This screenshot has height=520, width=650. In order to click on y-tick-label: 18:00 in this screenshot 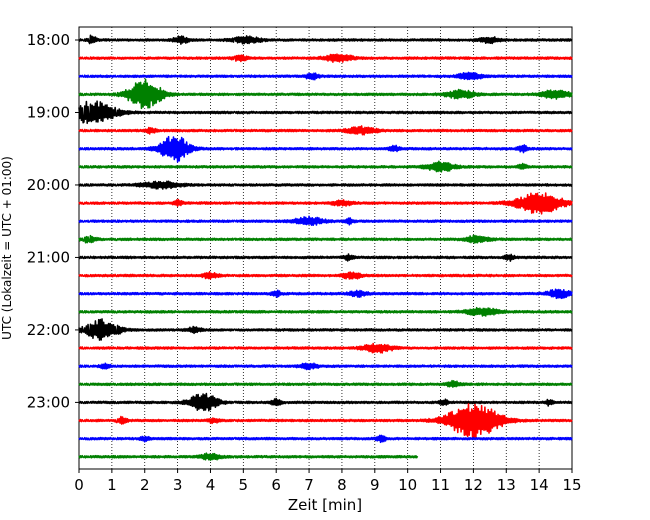, I will do `click(48, 40)`.